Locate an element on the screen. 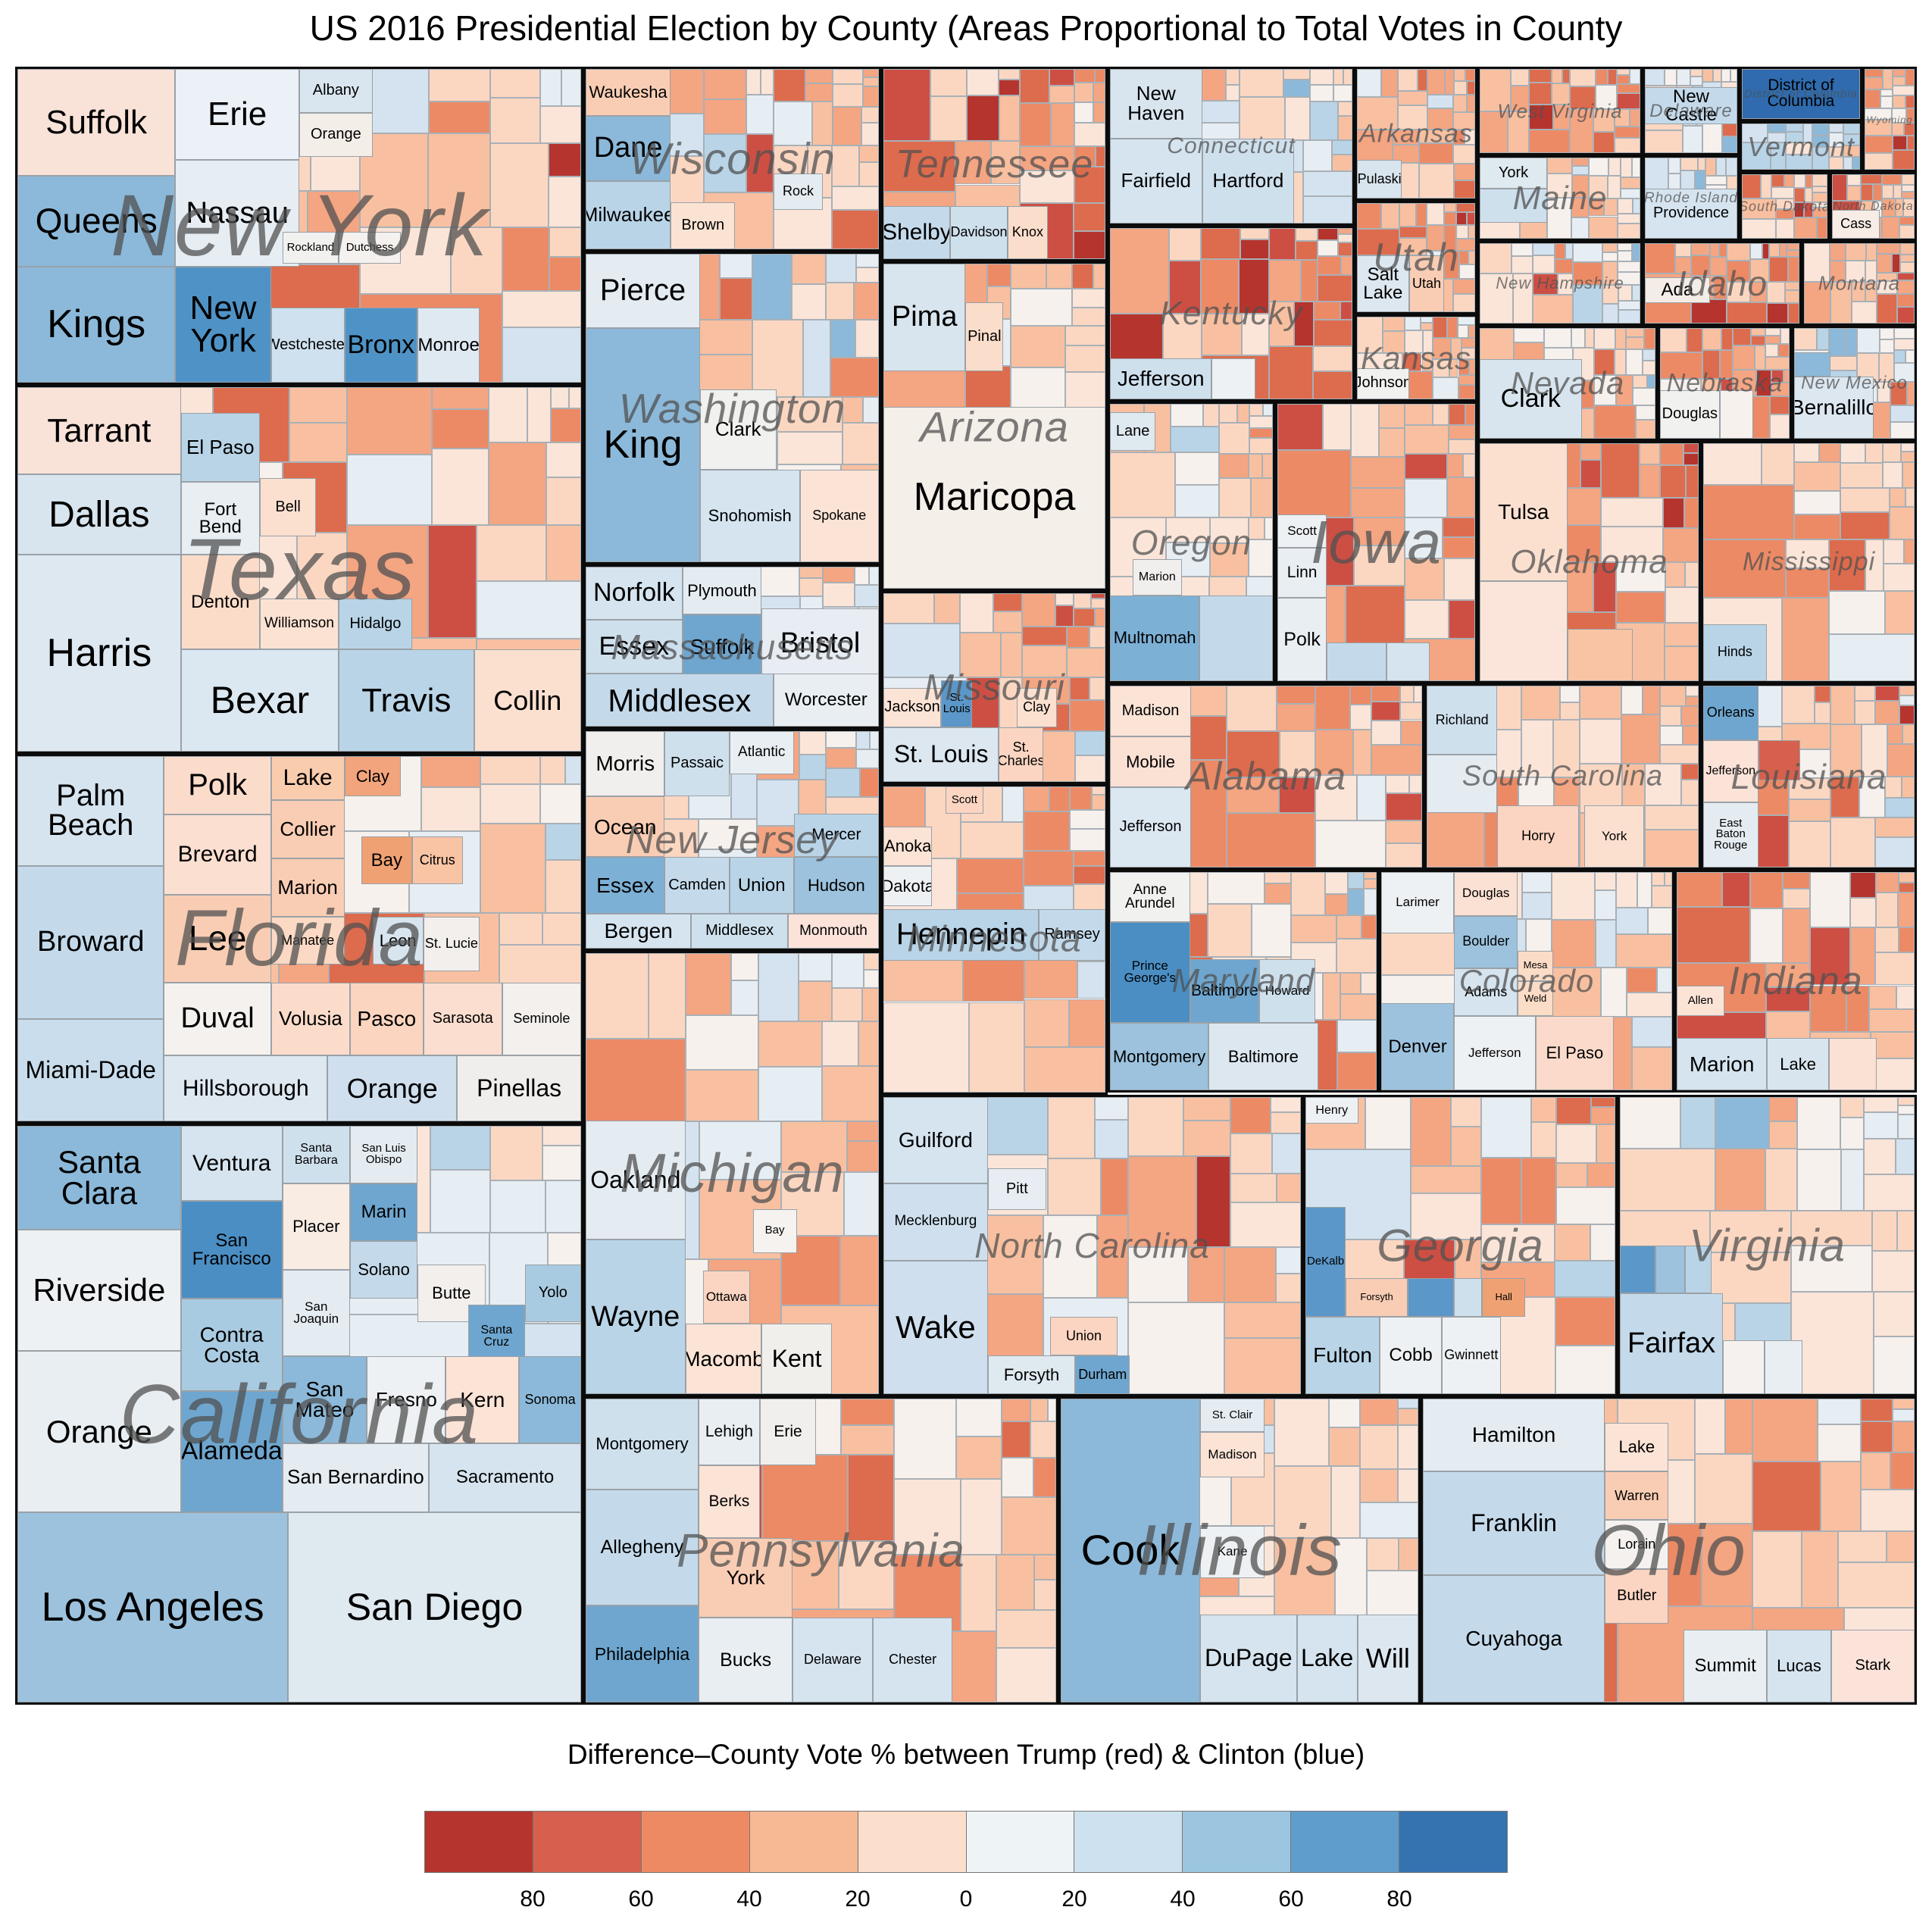 This screenshot has height=1932, width=1932. county-idaho-ada: Ada is located at coordinates (1677, 290).